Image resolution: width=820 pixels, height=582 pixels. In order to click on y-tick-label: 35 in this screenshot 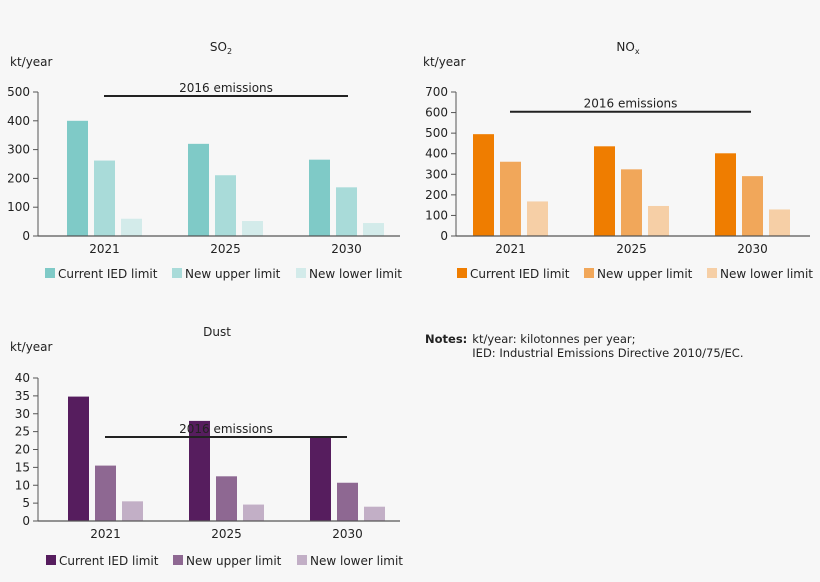, I will do `click(22, 396)`.